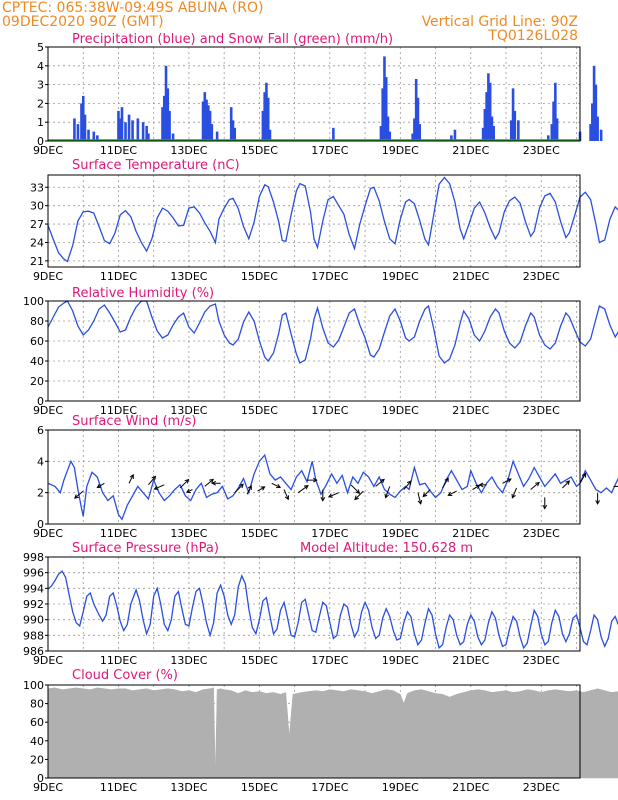 The width and height of the screenshot is (618, 800). I want to click on pressure-x-ticks: 9DEC 11DEC 13DEC 15DEC 17DEC 19DEC 21DEC 23DEC, so click(296, 660).